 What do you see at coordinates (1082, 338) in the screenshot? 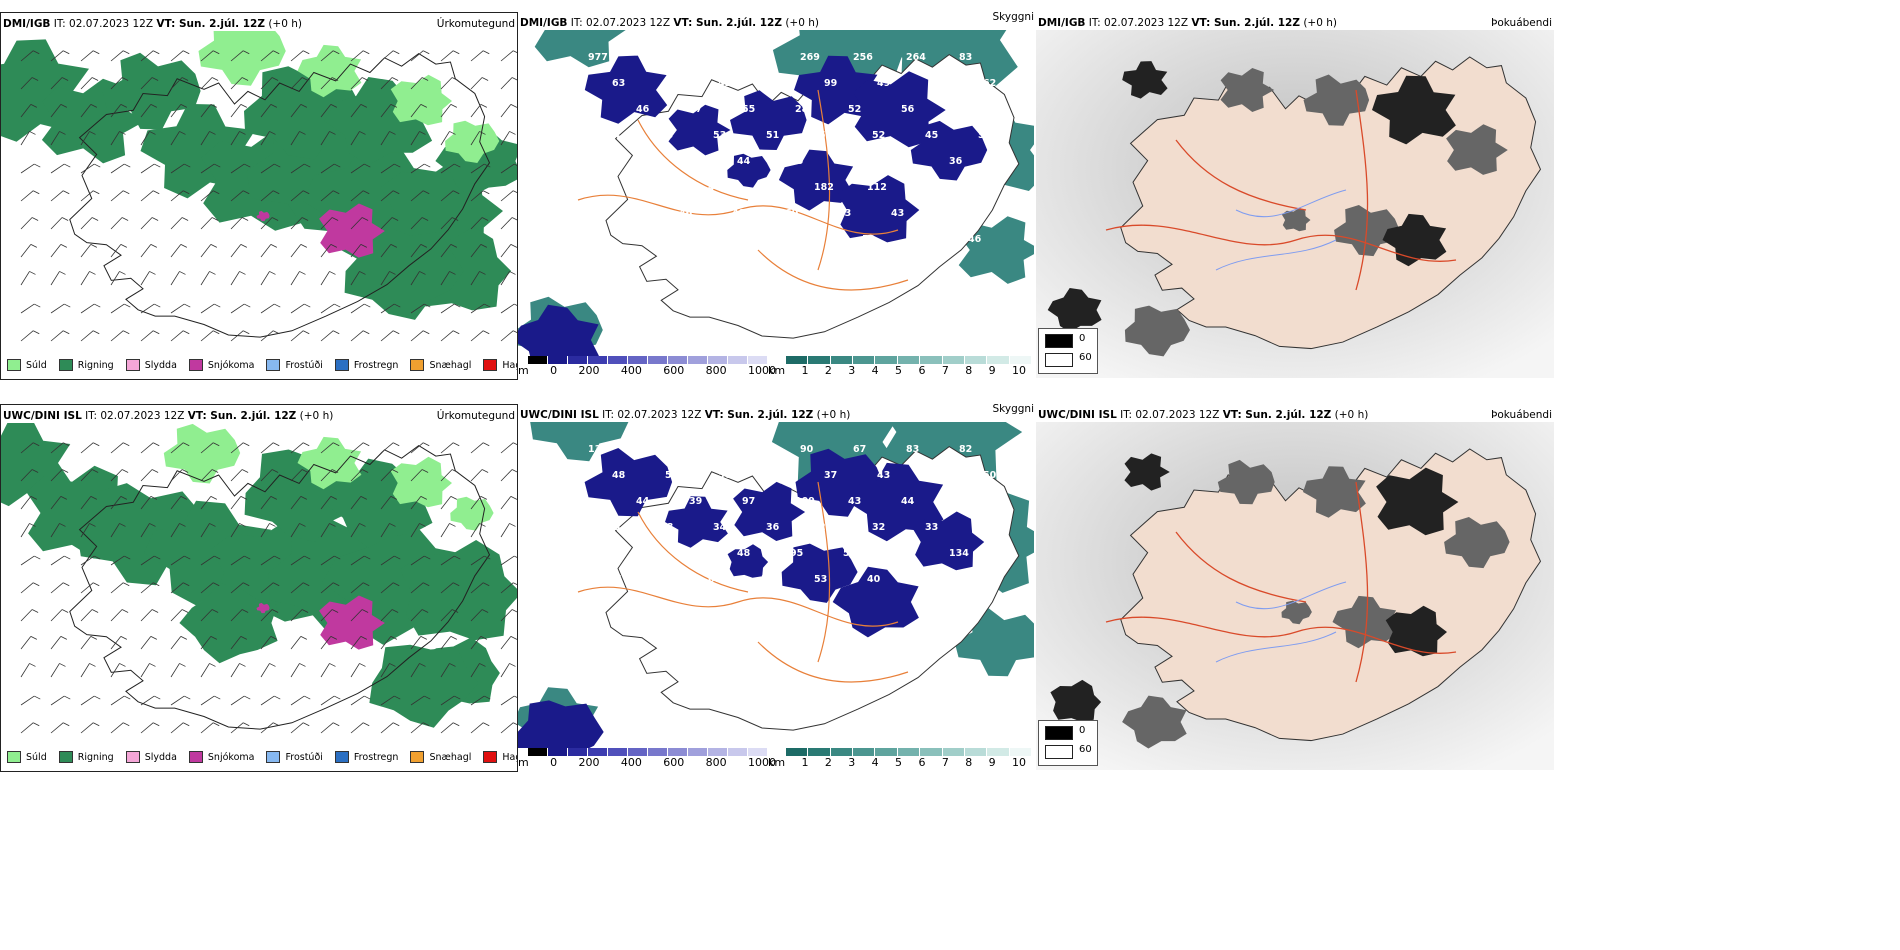
I see `fog-legend-black-label: 0` at bounding box center [1082, 338].